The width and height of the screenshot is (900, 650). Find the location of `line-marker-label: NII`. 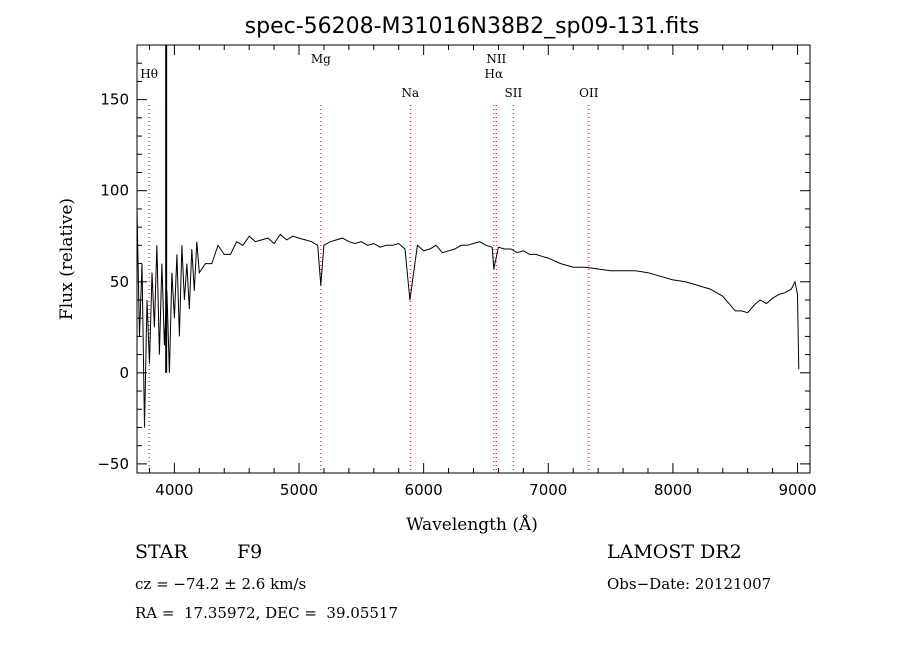

line-marker-label: NII is located at coordinates (496, 59).